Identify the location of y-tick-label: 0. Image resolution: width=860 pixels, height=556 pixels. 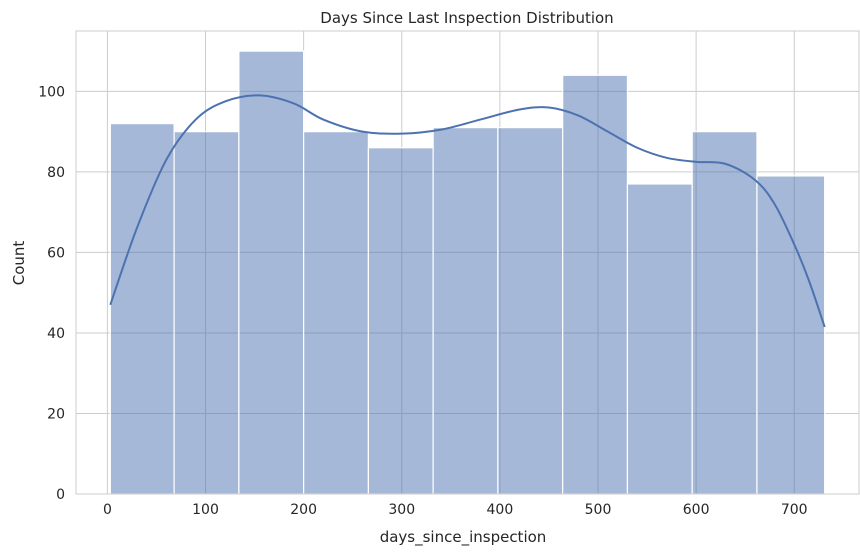
(60, 495).